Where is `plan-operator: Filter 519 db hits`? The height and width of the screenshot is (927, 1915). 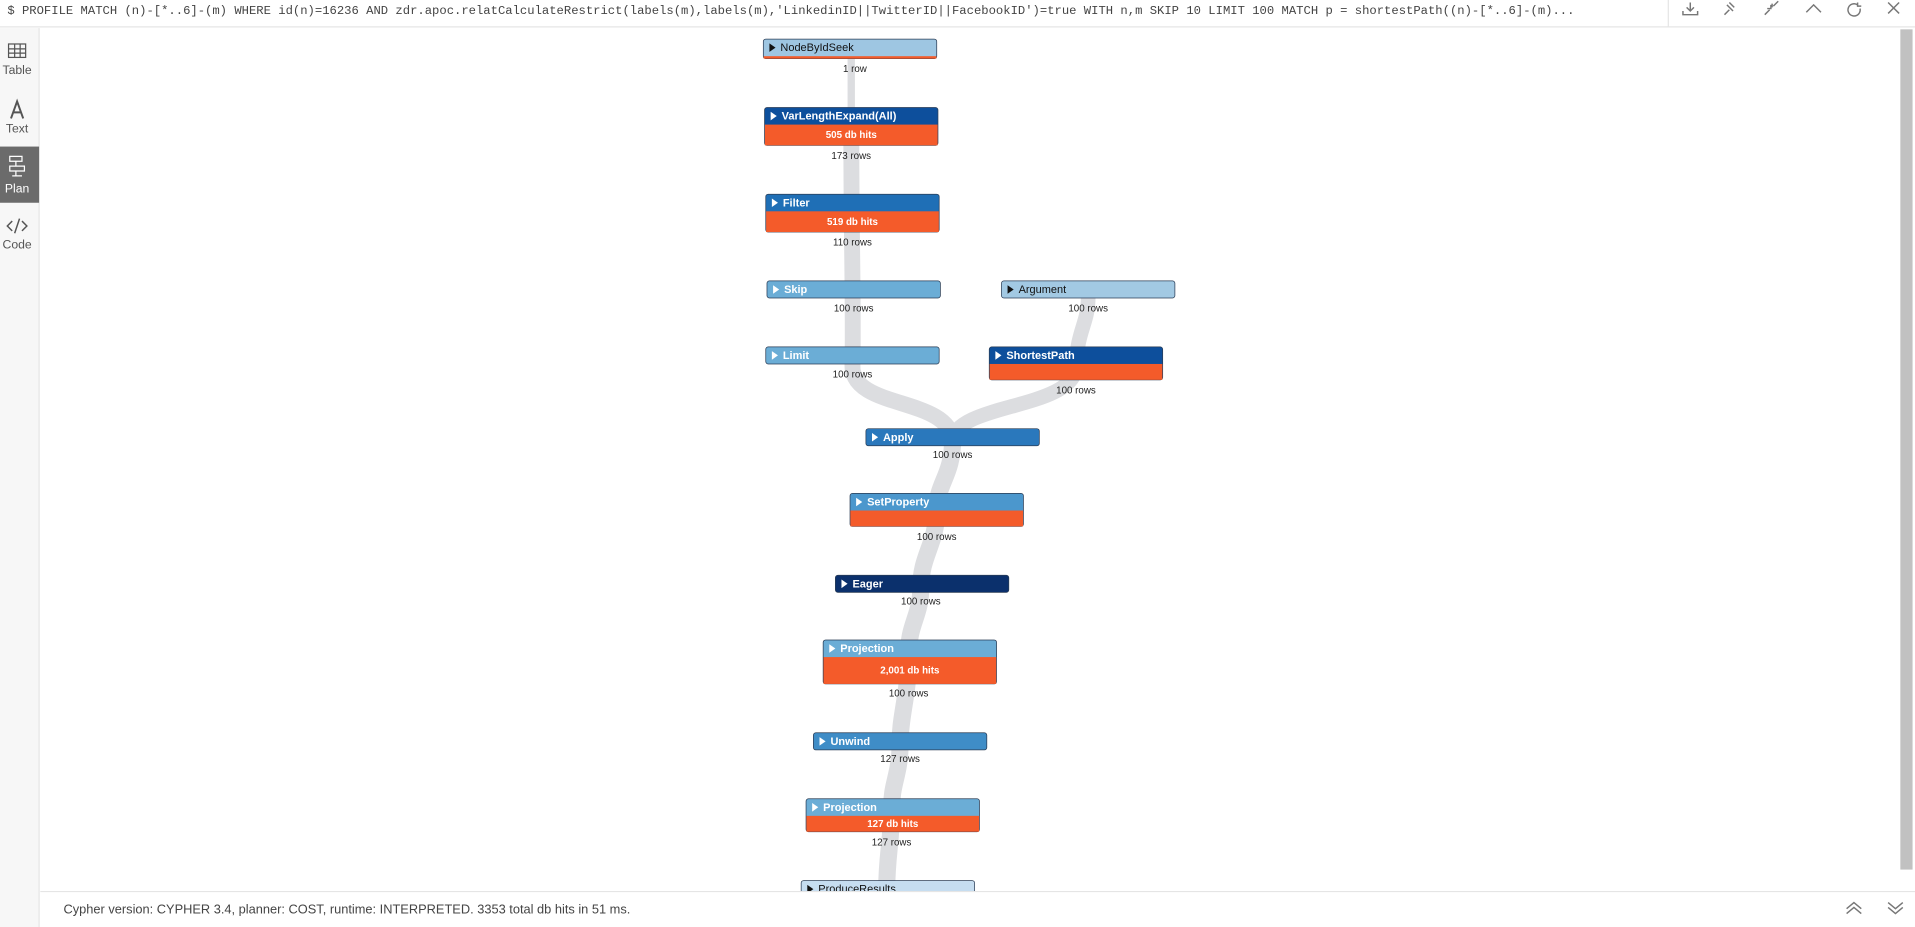
plan-operator: Filter 519 db hits is located at coordinates (852, 213).